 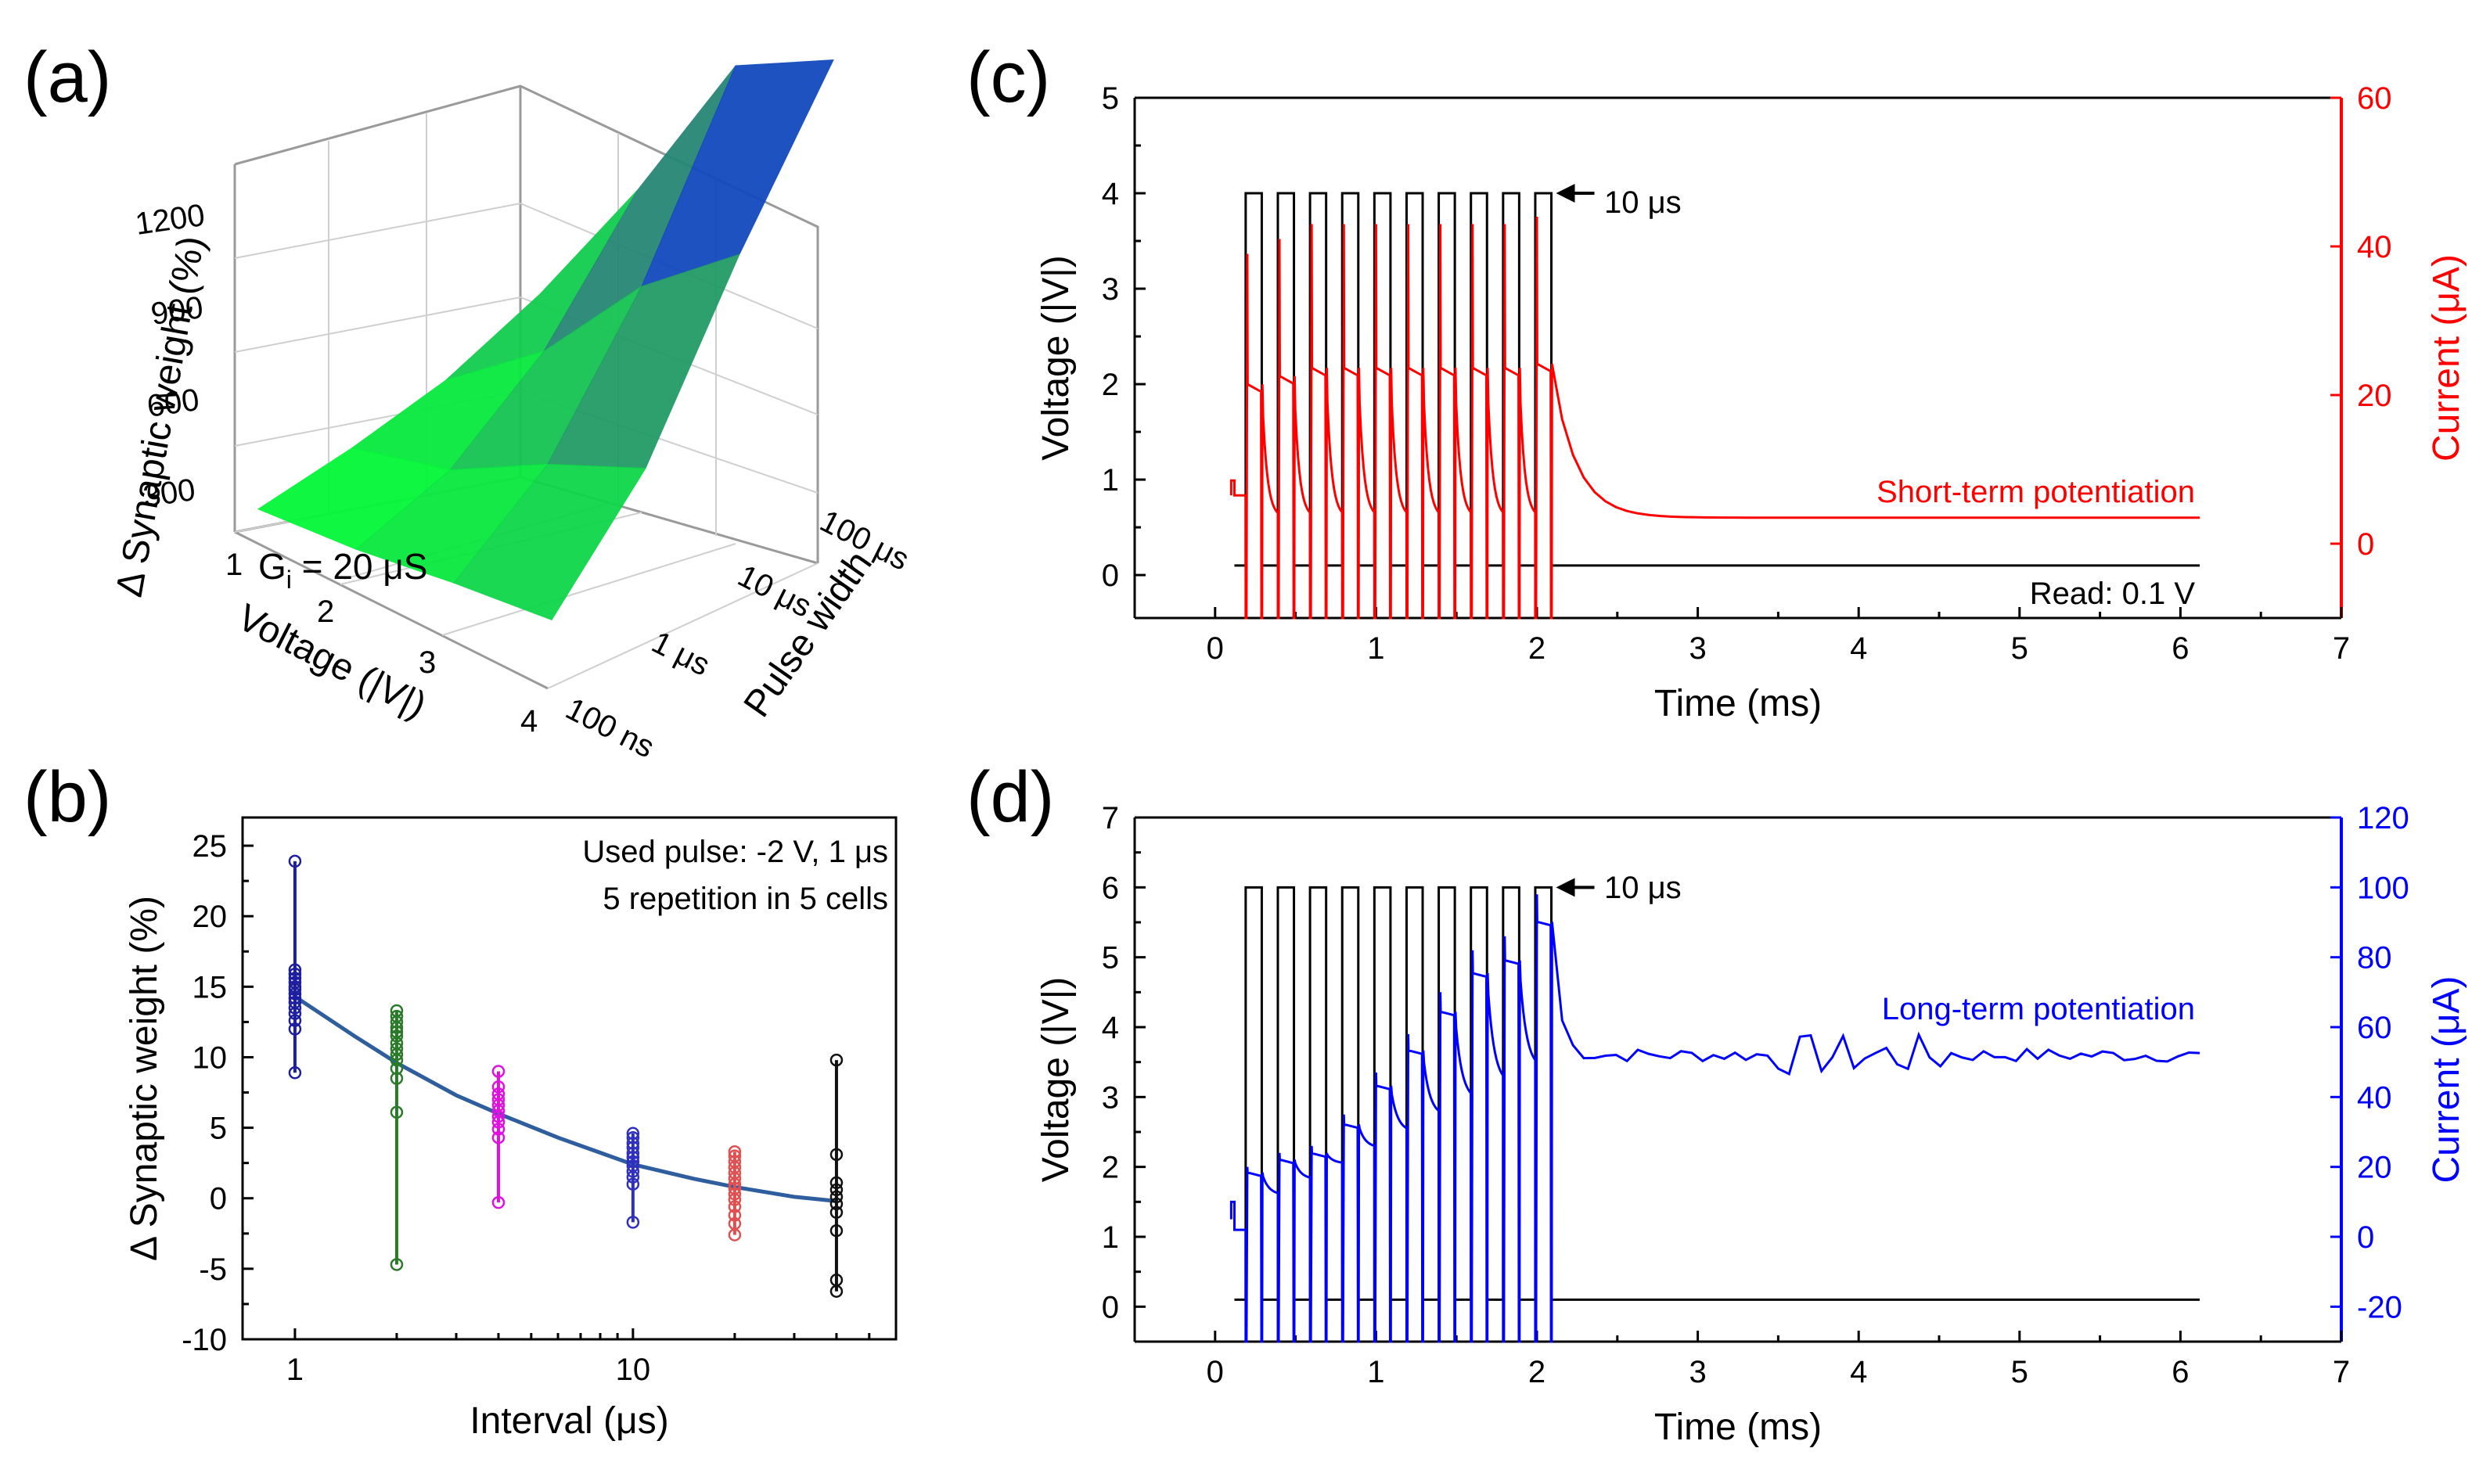 I want to click on panel-b-ytick-label: 0, so click(x=218, y=1199).